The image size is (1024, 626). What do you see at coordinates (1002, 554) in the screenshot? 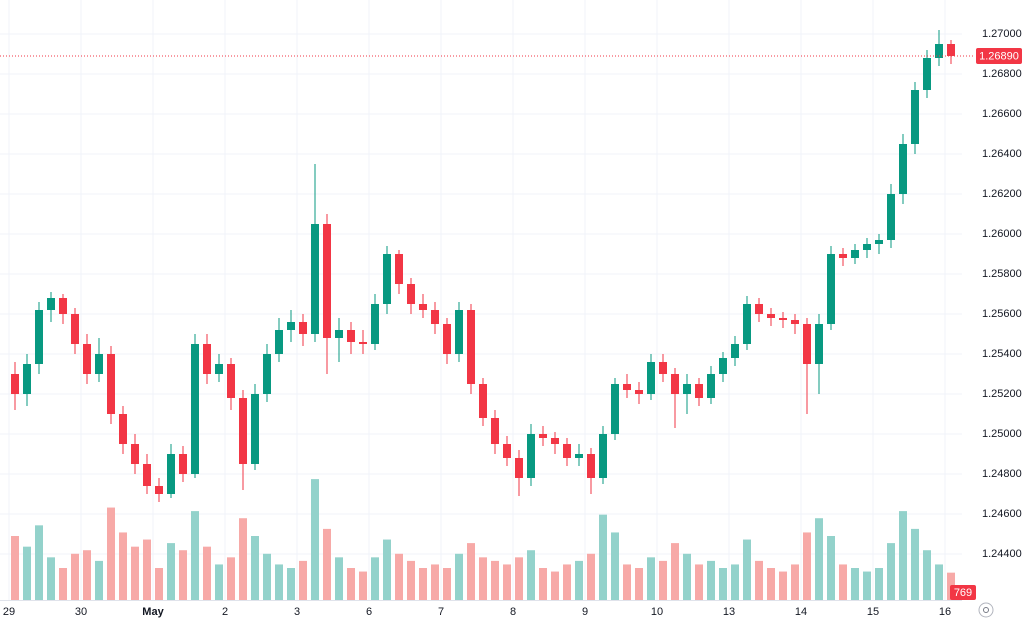
I see `y-tick-label: 1.24400` at bounding box center [1002, 554].